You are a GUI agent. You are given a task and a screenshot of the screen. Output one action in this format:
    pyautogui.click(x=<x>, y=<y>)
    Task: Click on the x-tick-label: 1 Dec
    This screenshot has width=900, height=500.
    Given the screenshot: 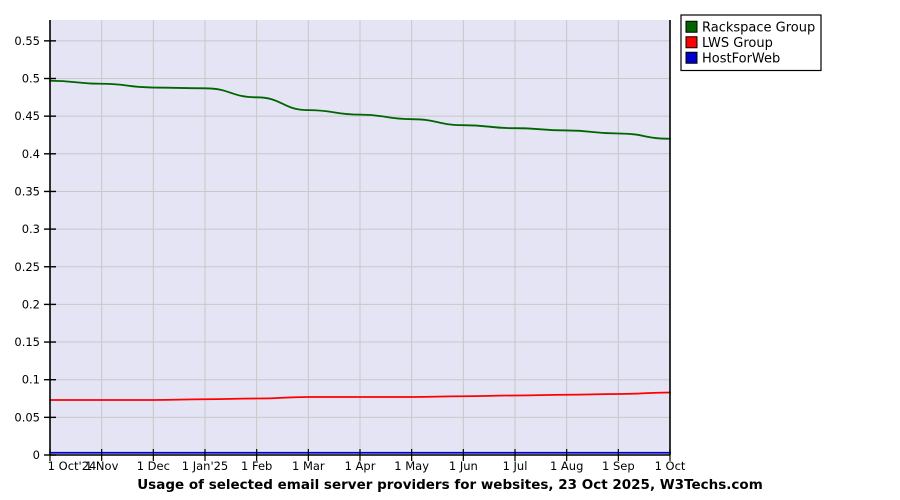 What is the action you would take?
    pyautogui.click(x=153, y=466)
    